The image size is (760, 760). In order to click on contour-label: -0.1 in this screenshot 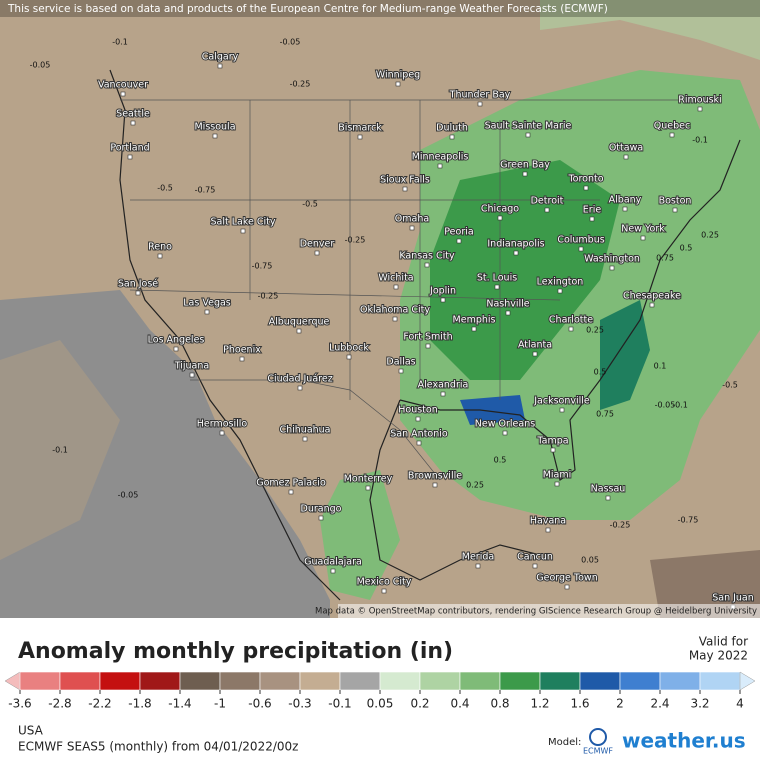, I will do `click(120, 42)`.